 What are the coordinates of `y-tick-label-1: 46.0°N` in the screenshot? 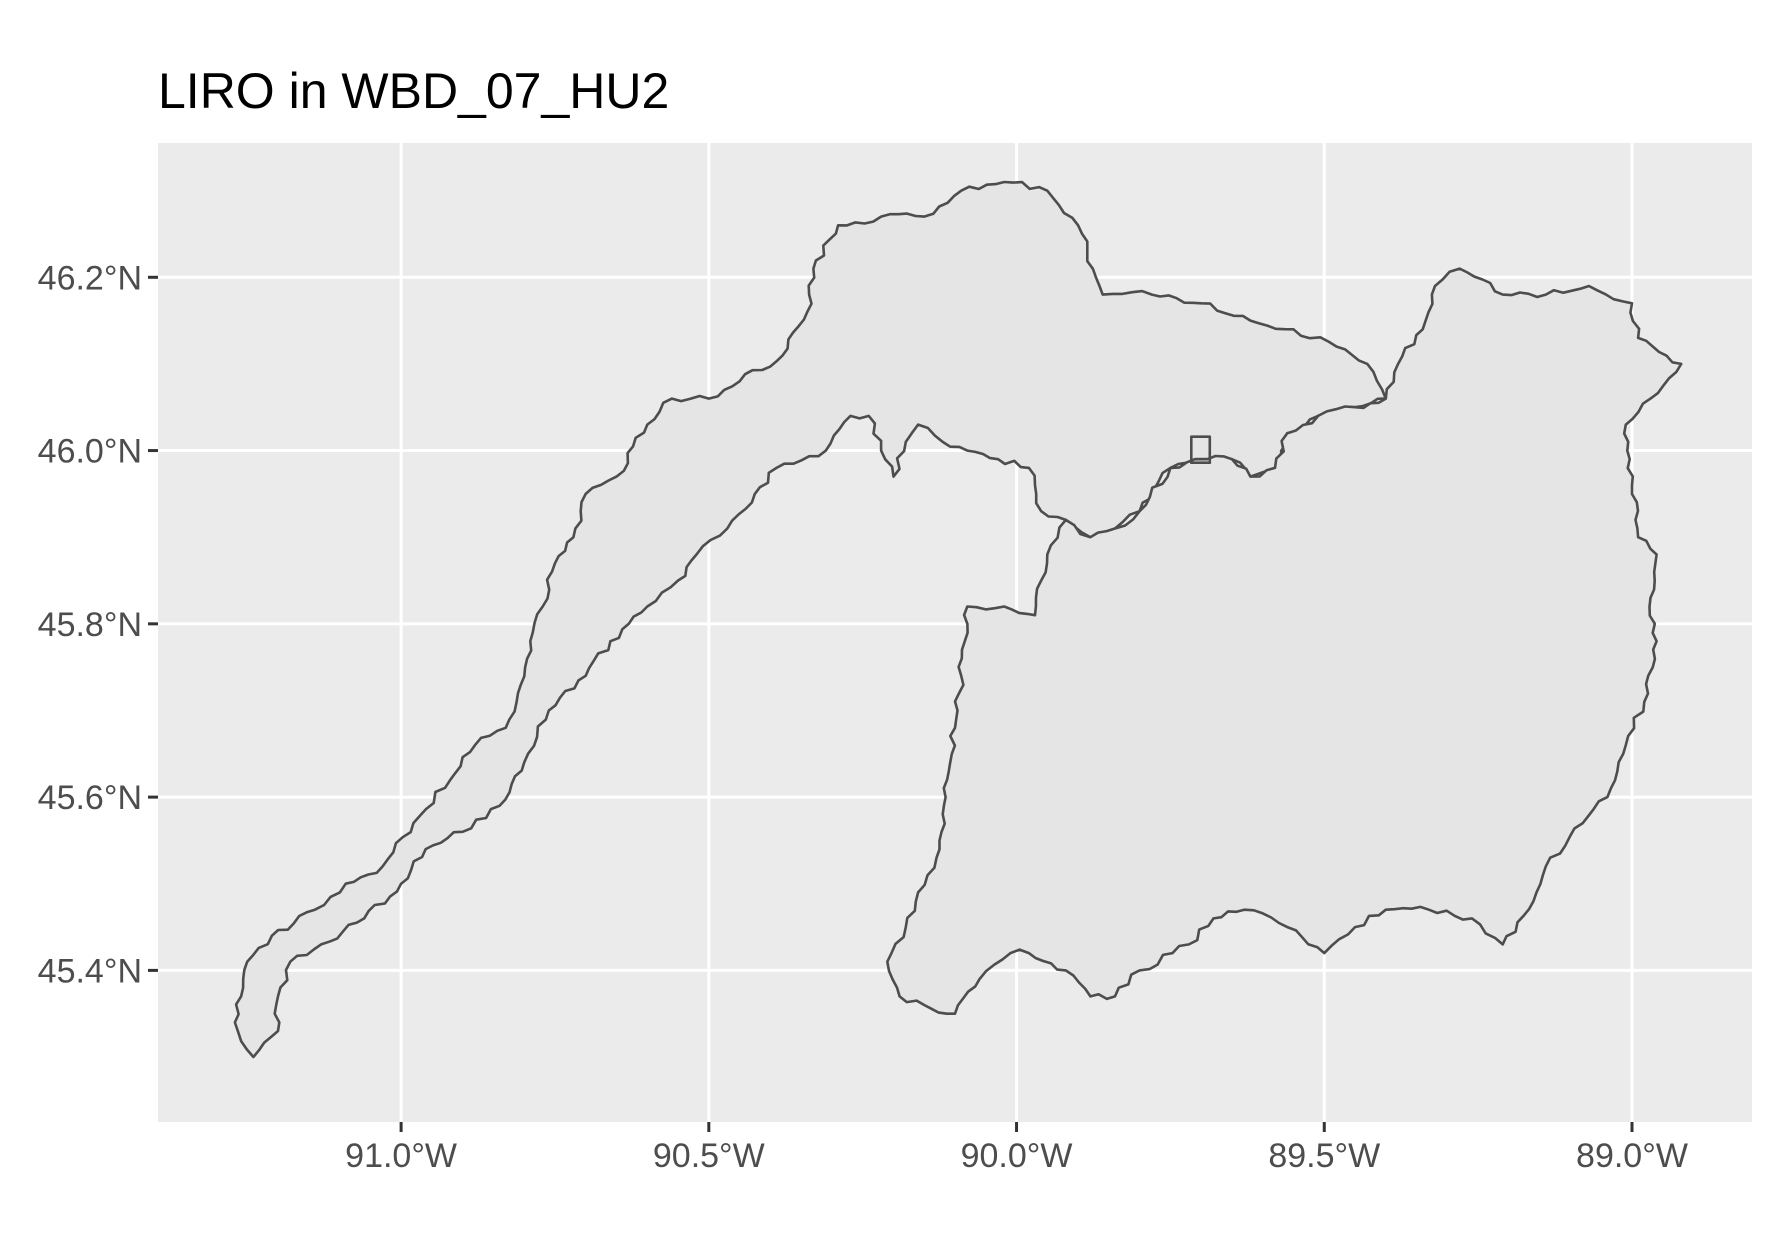 It's located at (90, 452).